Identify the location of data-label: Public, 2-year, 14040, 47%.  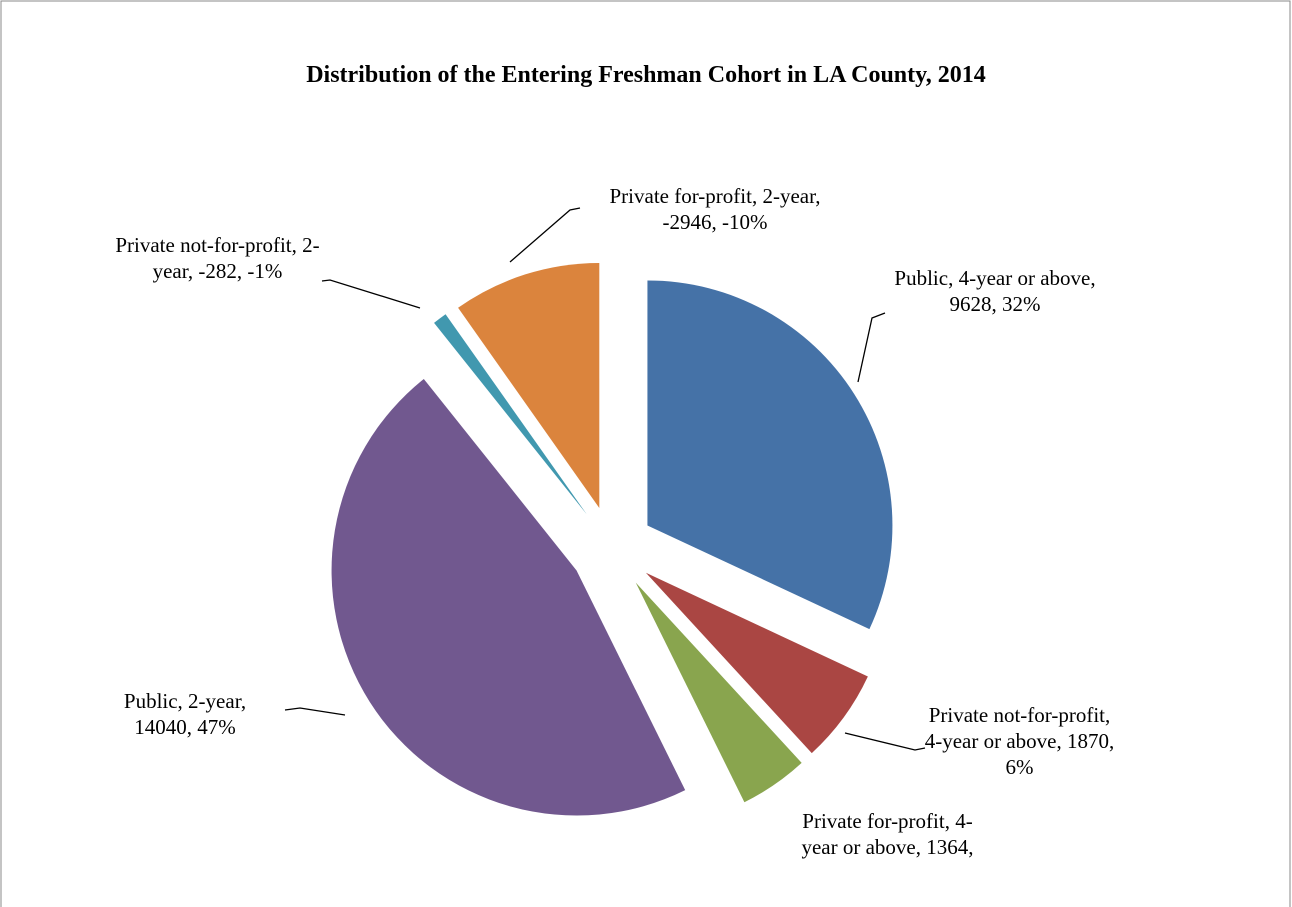
(185, 714).